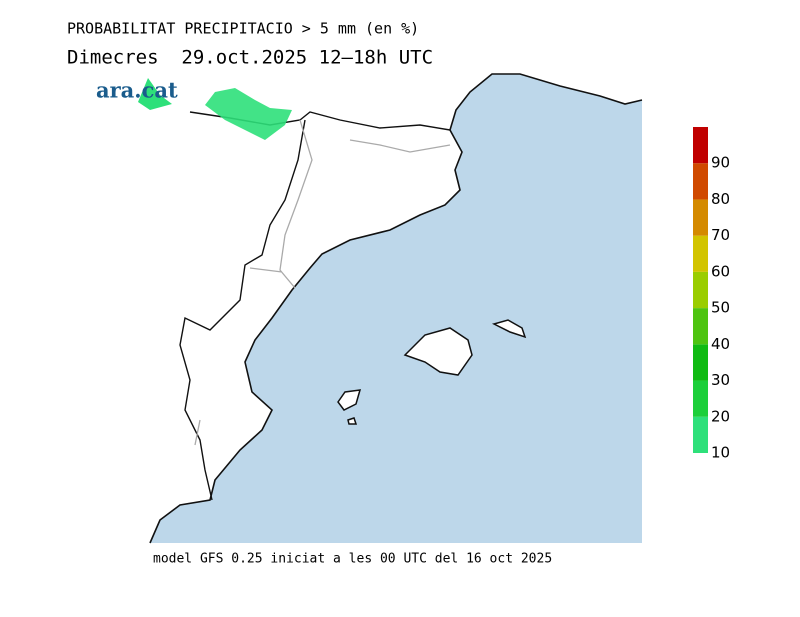 The width and height of the screenshot is (800, 617). I want to click on subtitle: Dimecres 29.oct.2025 12—18h UTC, so click(250, 58).